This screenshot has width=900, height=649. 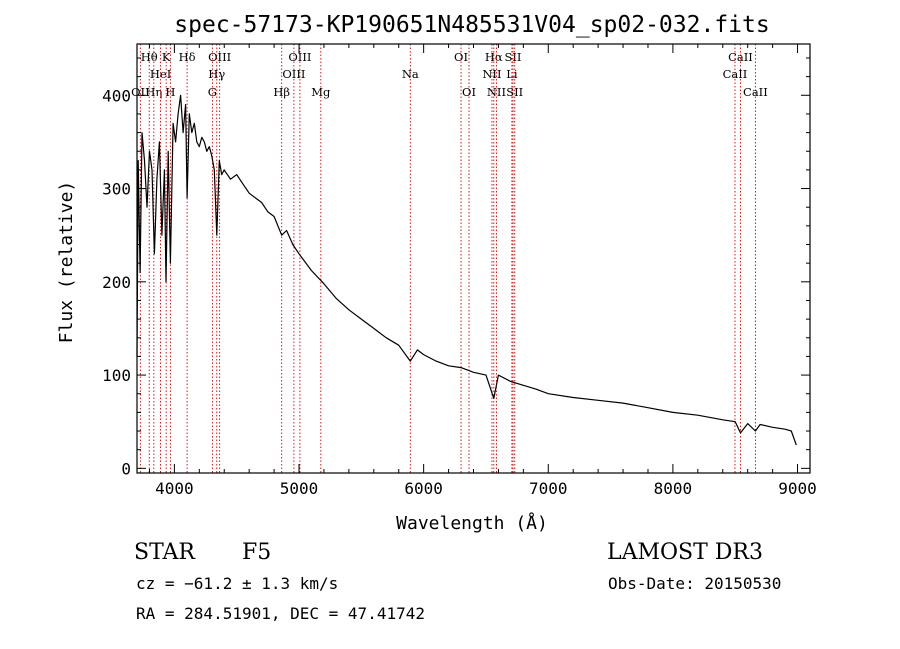 I want to click on marker-label-23: CaII, so click(x=740, y=57).